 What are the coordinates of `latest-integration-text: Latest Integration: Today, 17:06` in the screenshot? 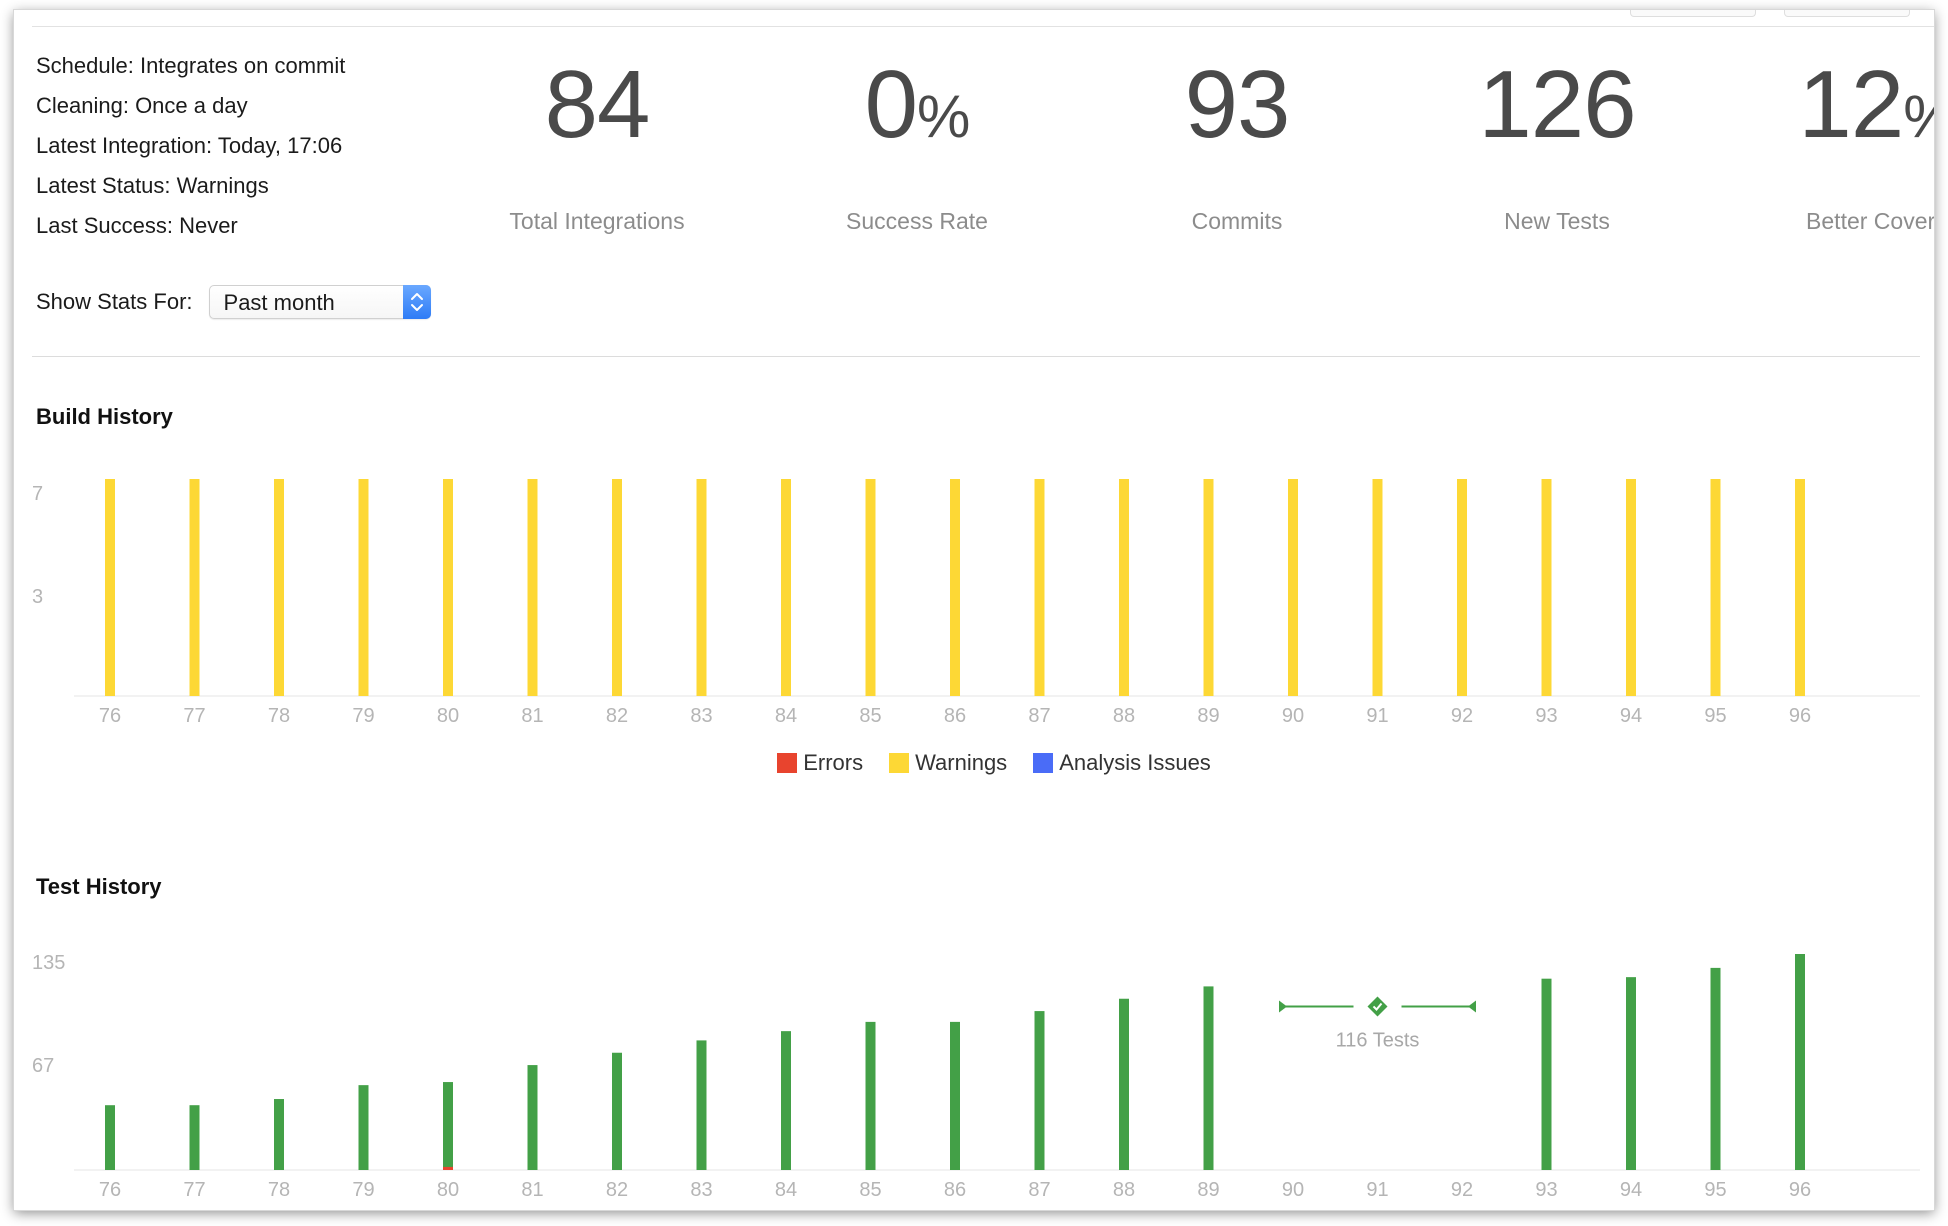 It's located at (189, 145).